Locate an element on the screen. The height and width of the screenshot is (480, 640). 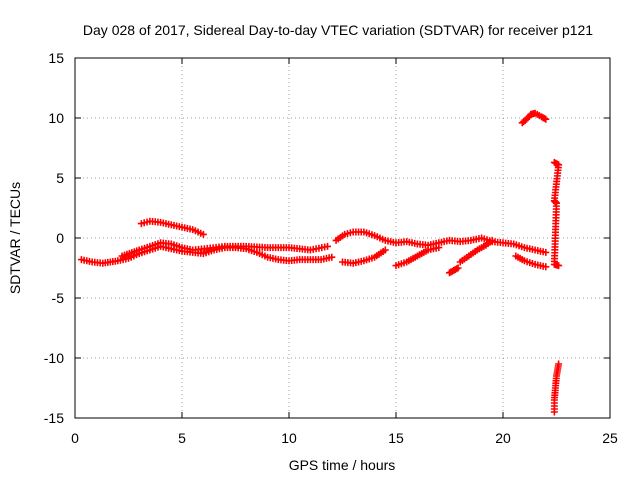
x-tick-label: 0 is located at coordinates (75, 438).